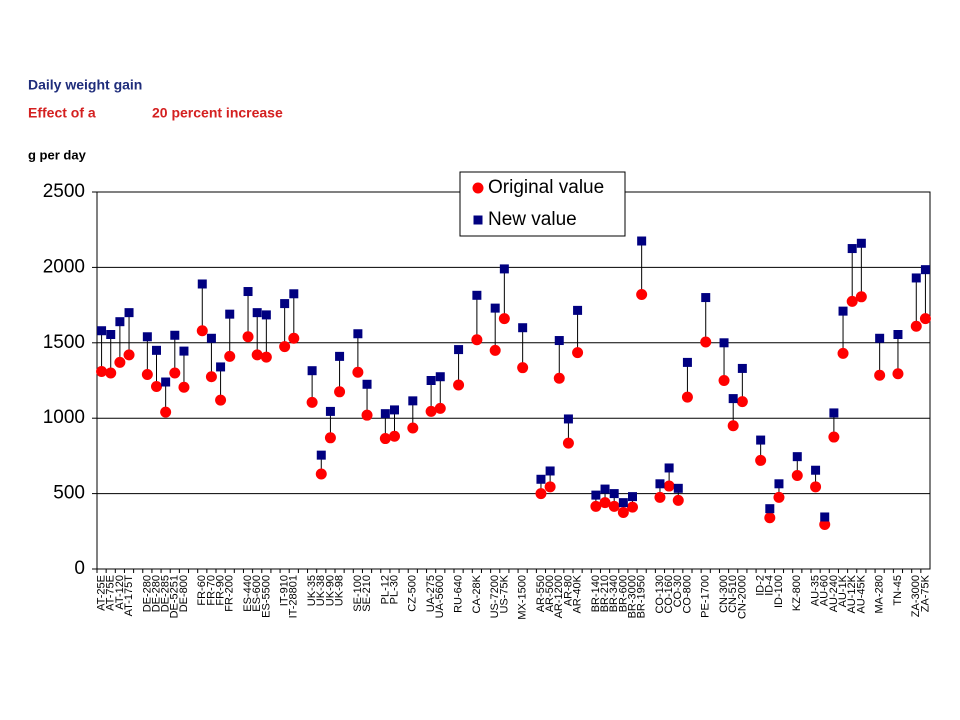  I want to click on x-tick-label: FR-70, so click(211, 590).